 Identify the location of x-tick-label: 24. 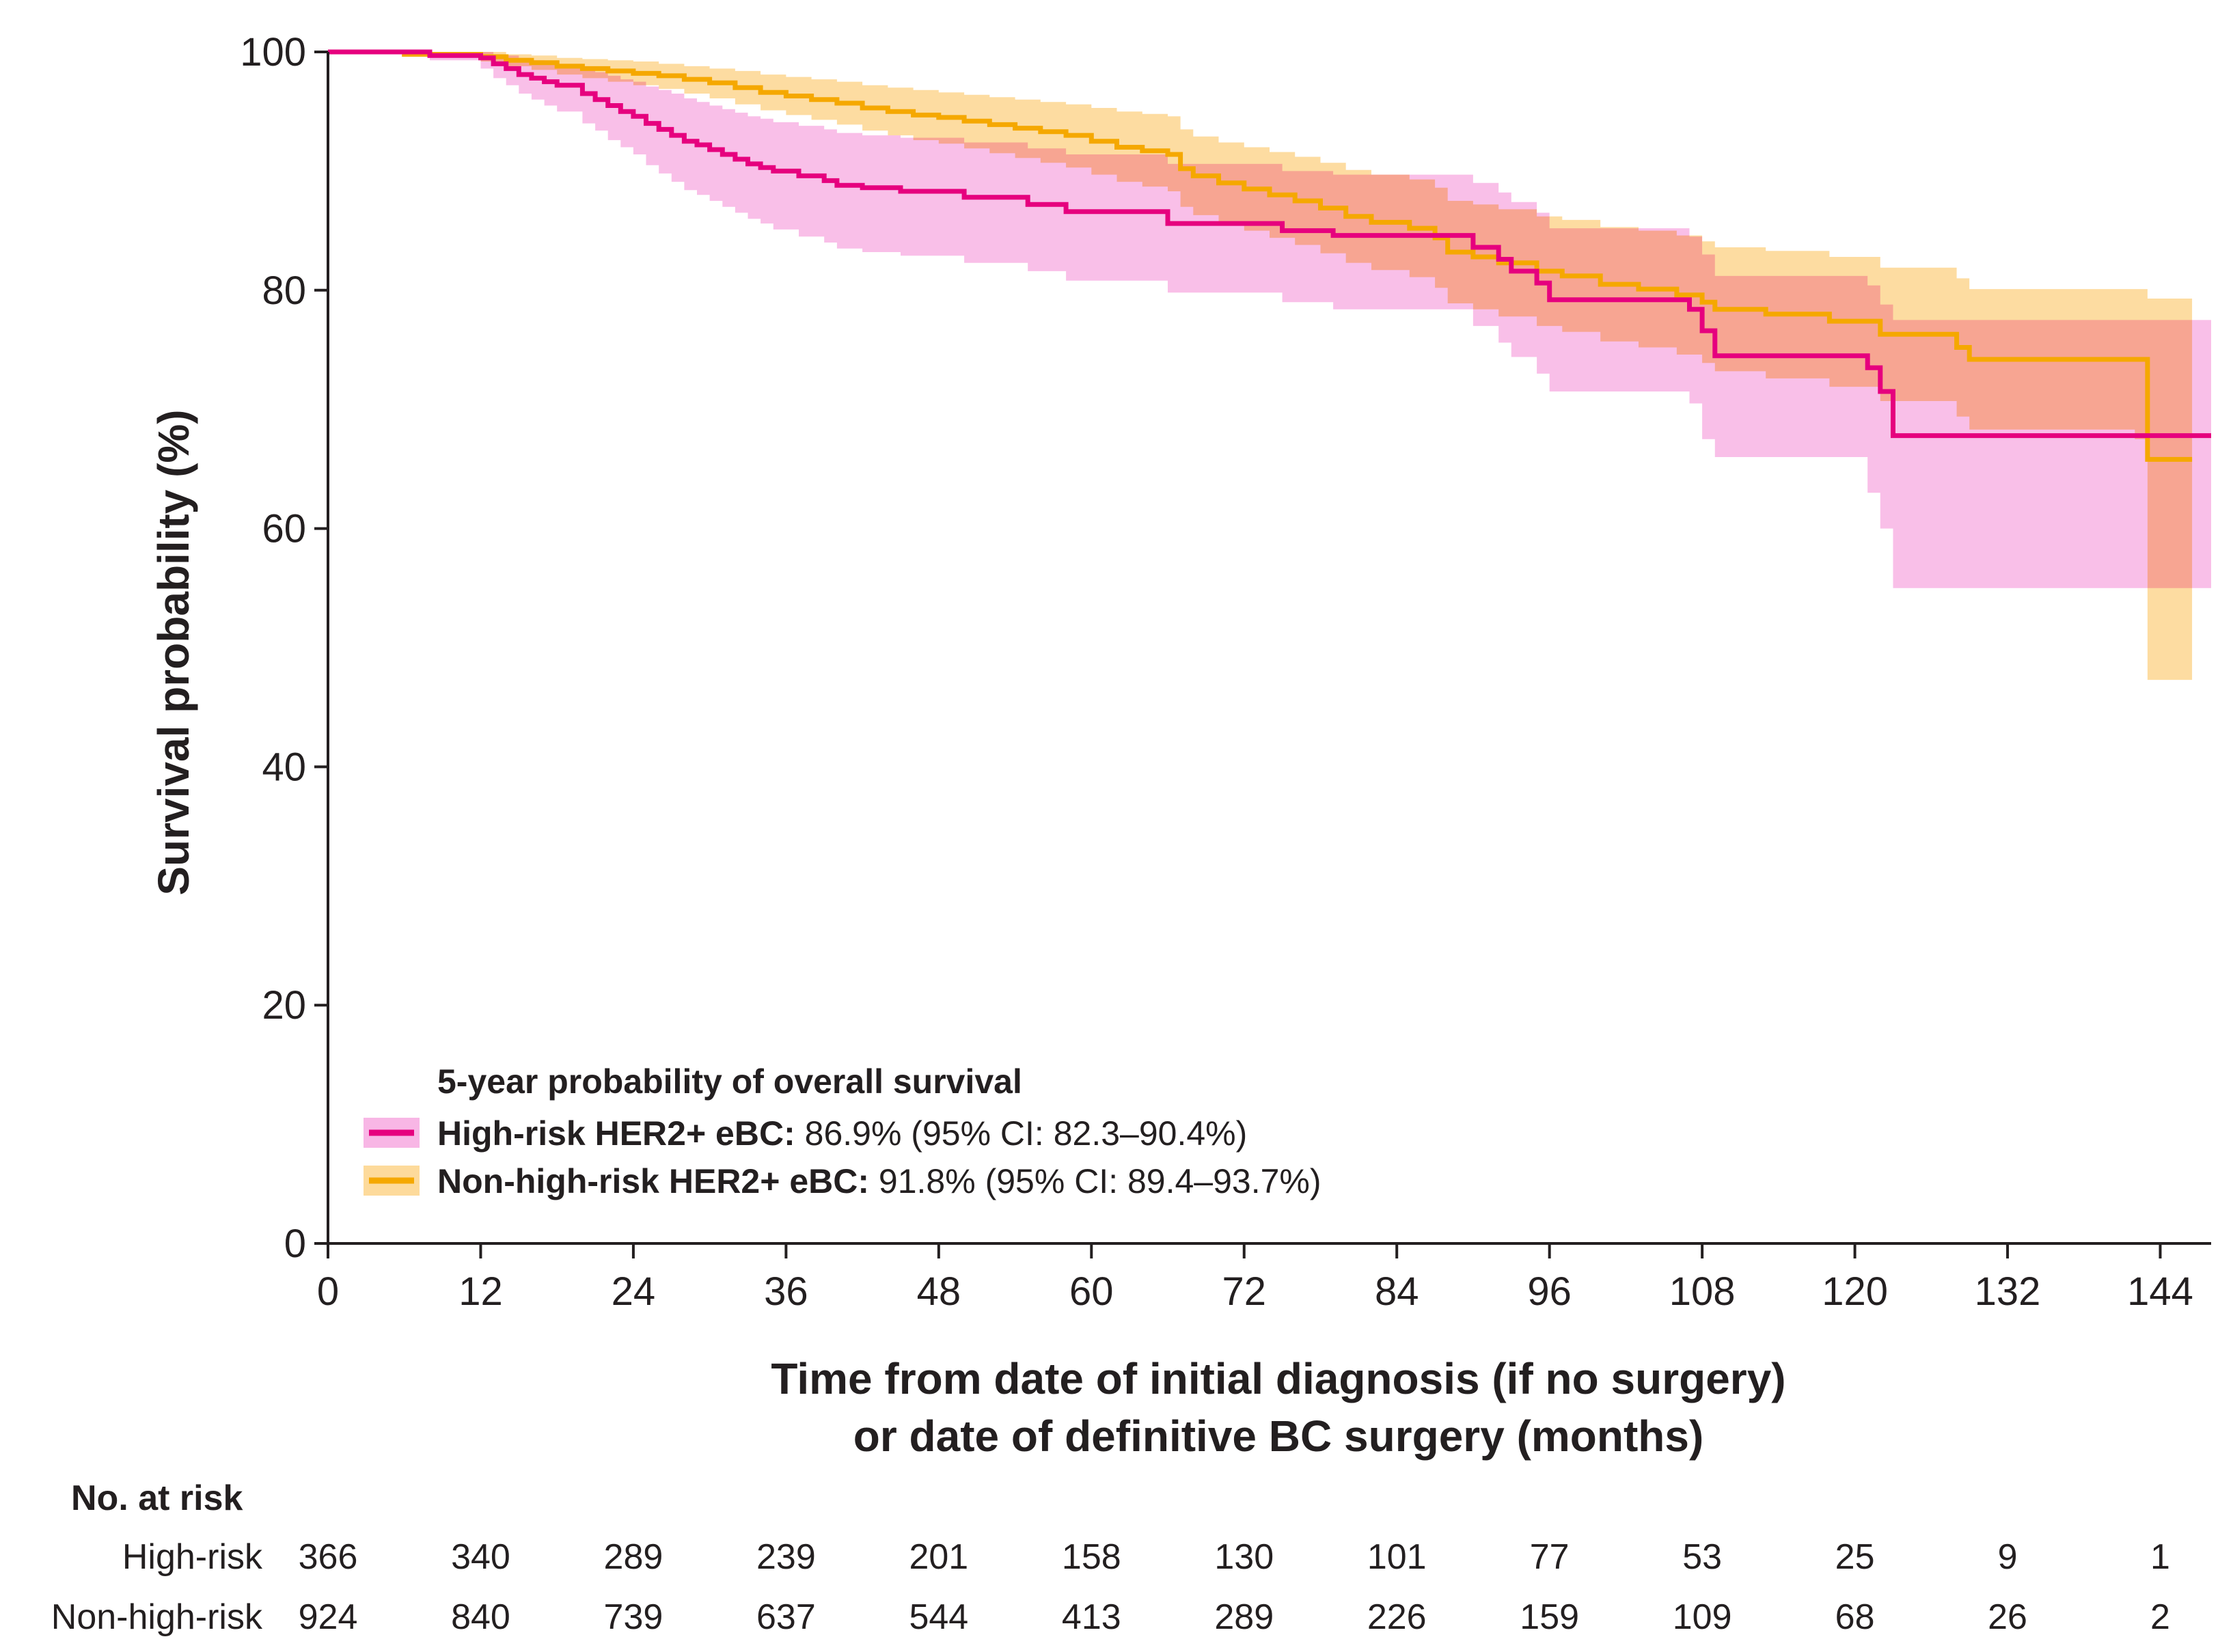
(634, 1292).